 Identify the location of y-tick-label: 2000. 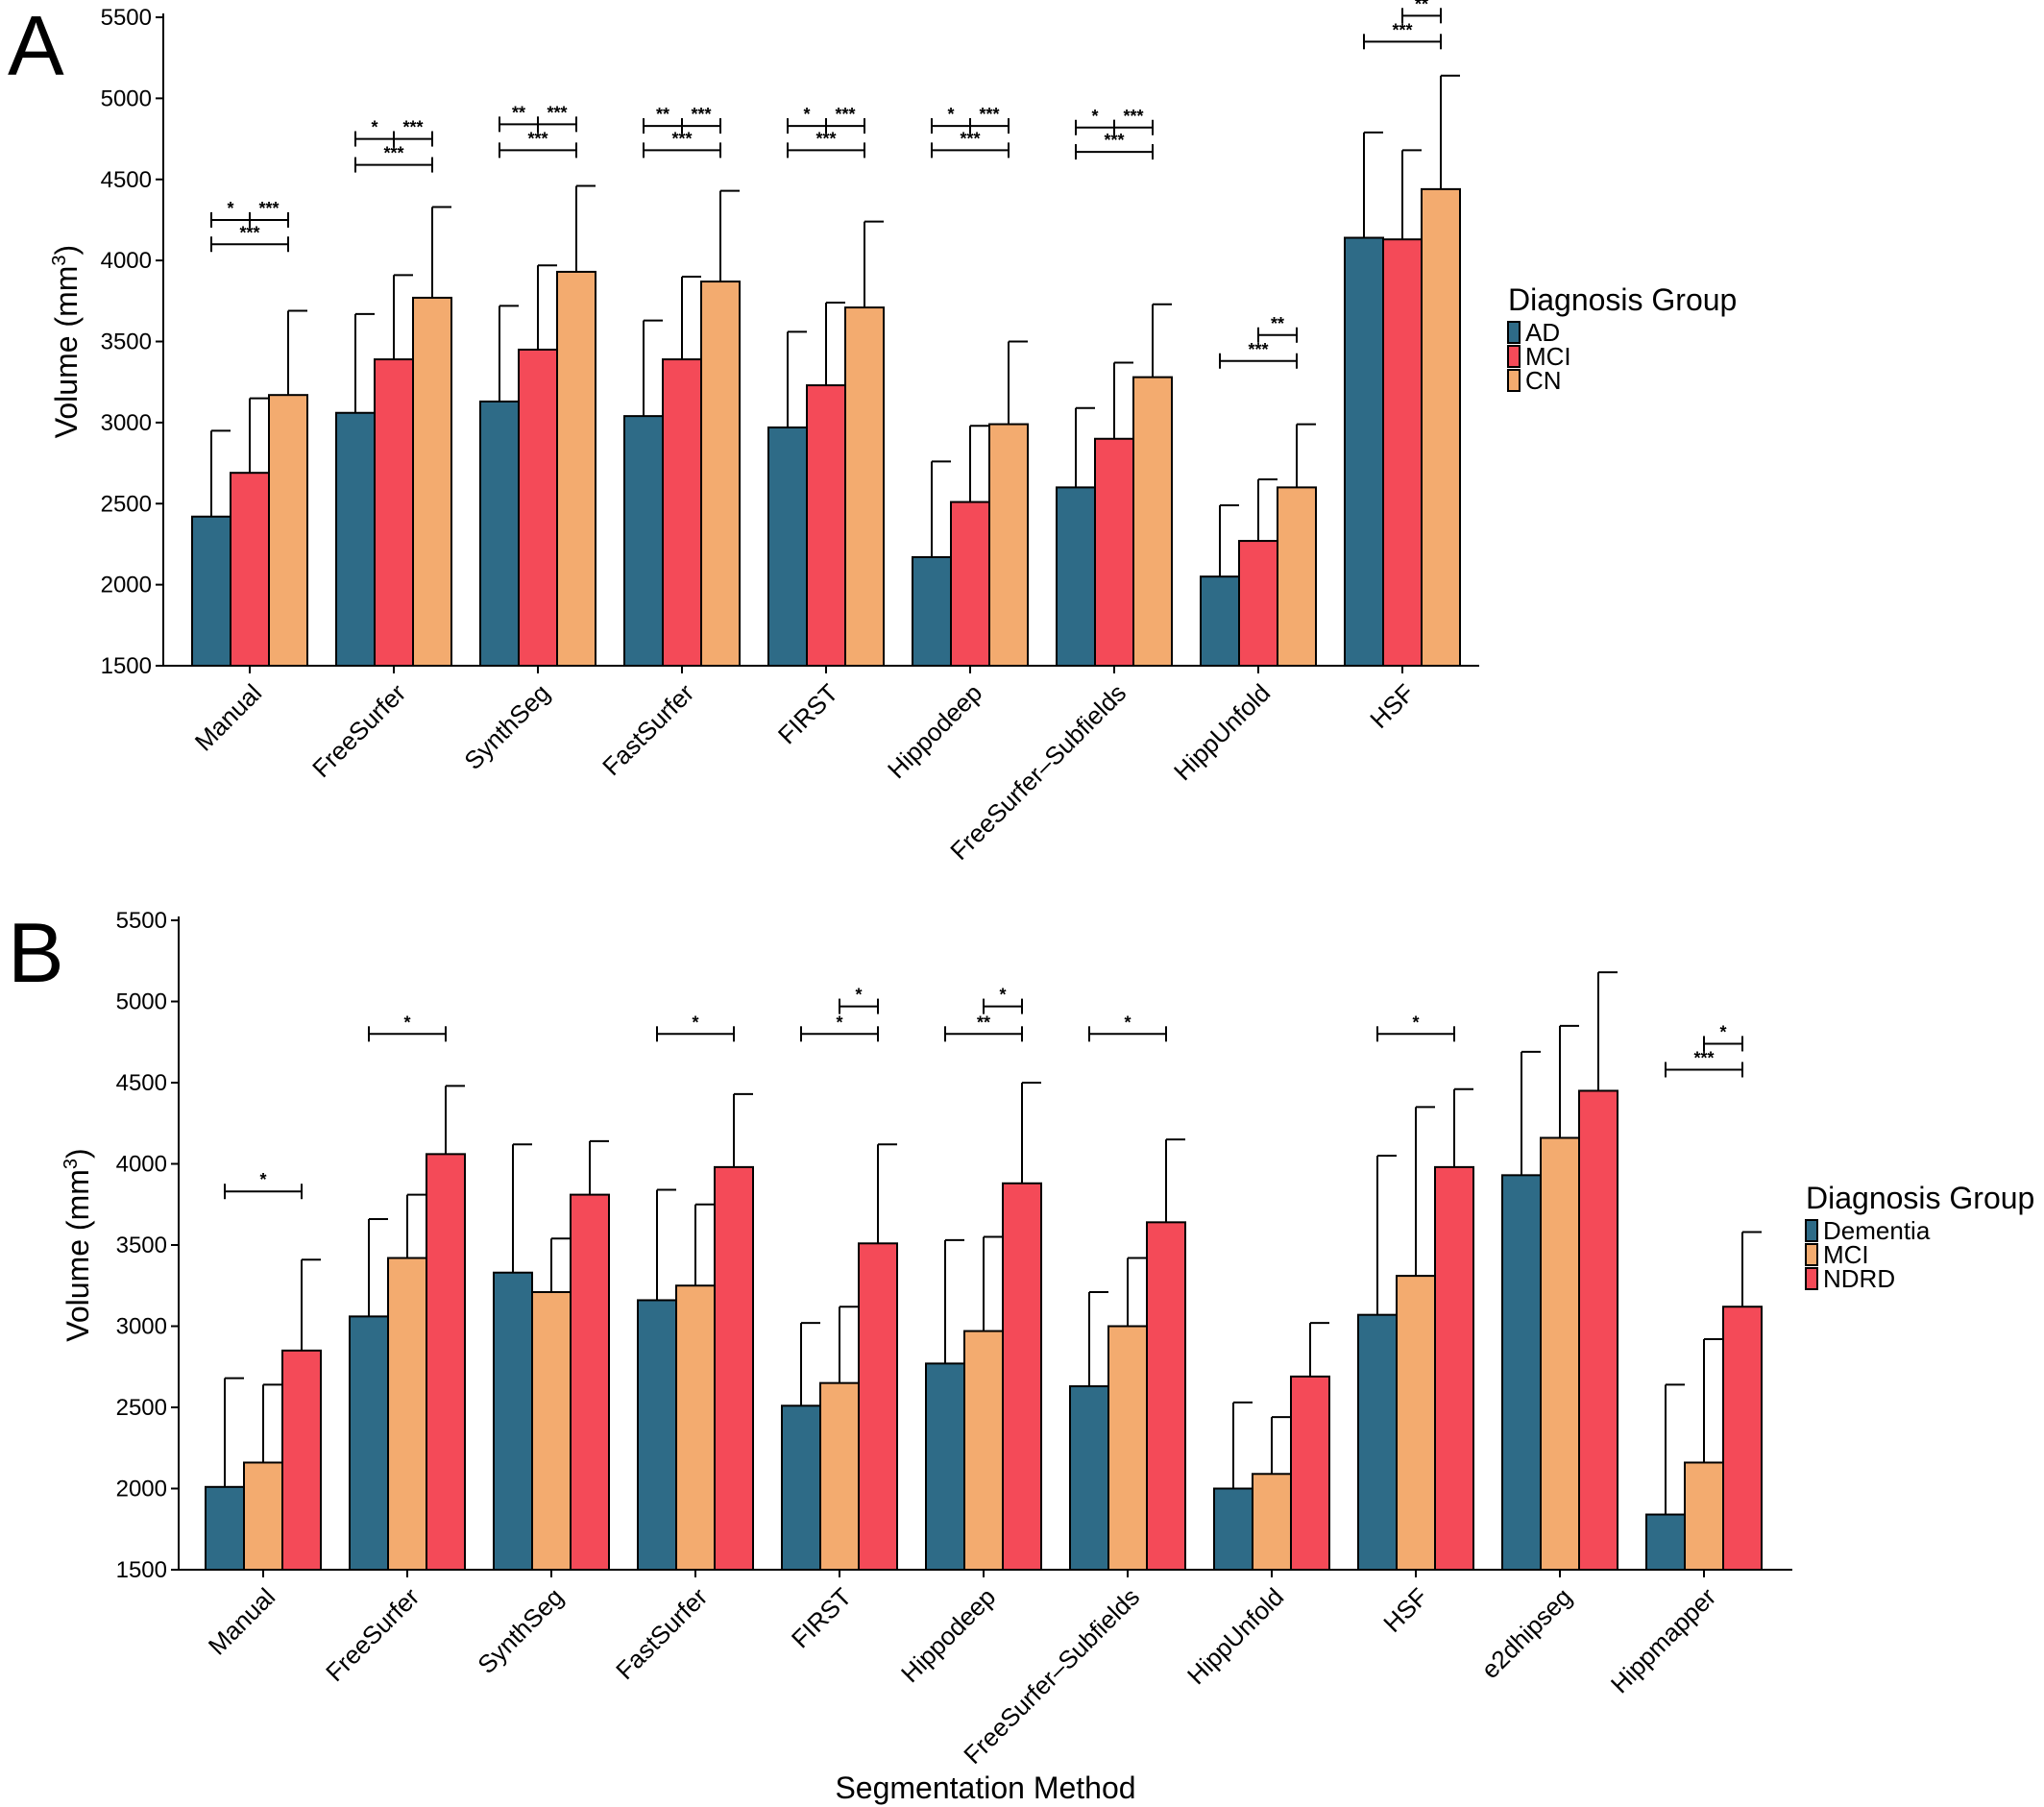
(126, 585).